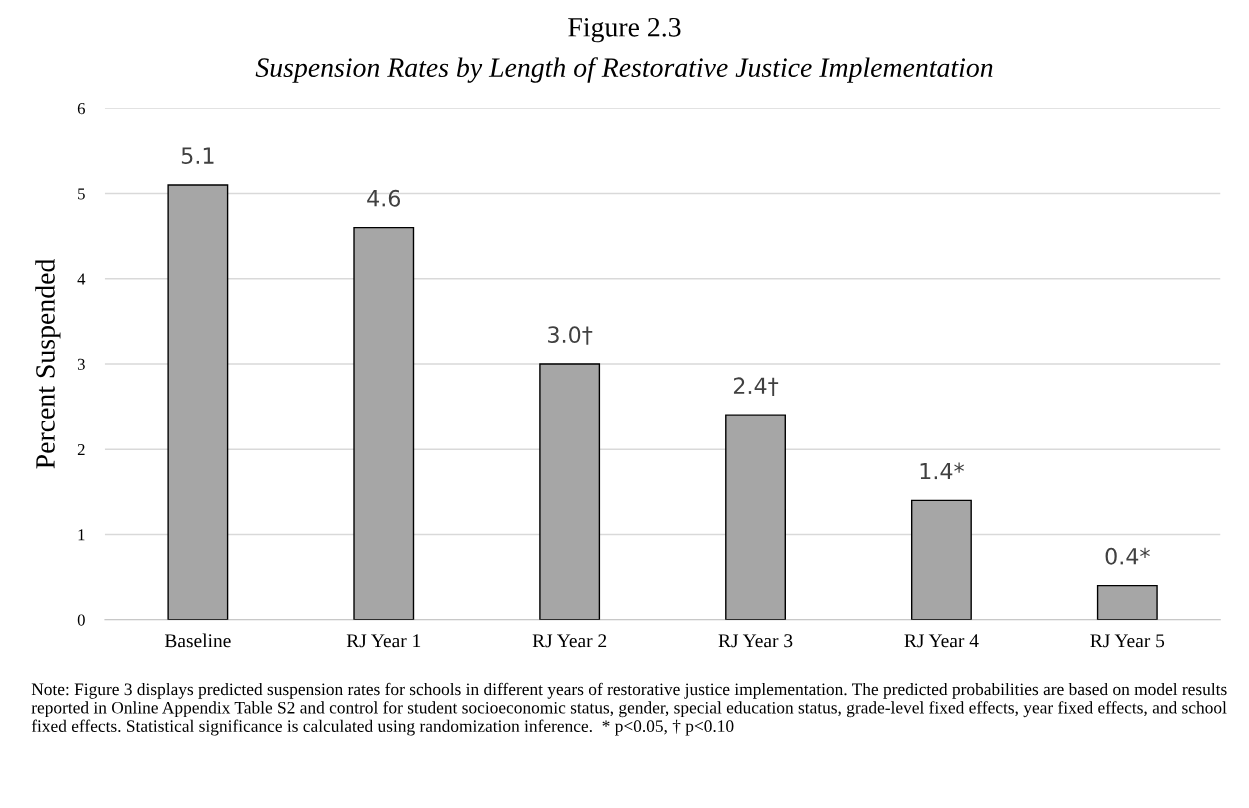 Image resolution: width=1249 pixels, height=808 pixels. What do you see at coordinates (81, 364) in the screenshot?
I see `y-tick-label: 3` at bounding box center [81, 364].